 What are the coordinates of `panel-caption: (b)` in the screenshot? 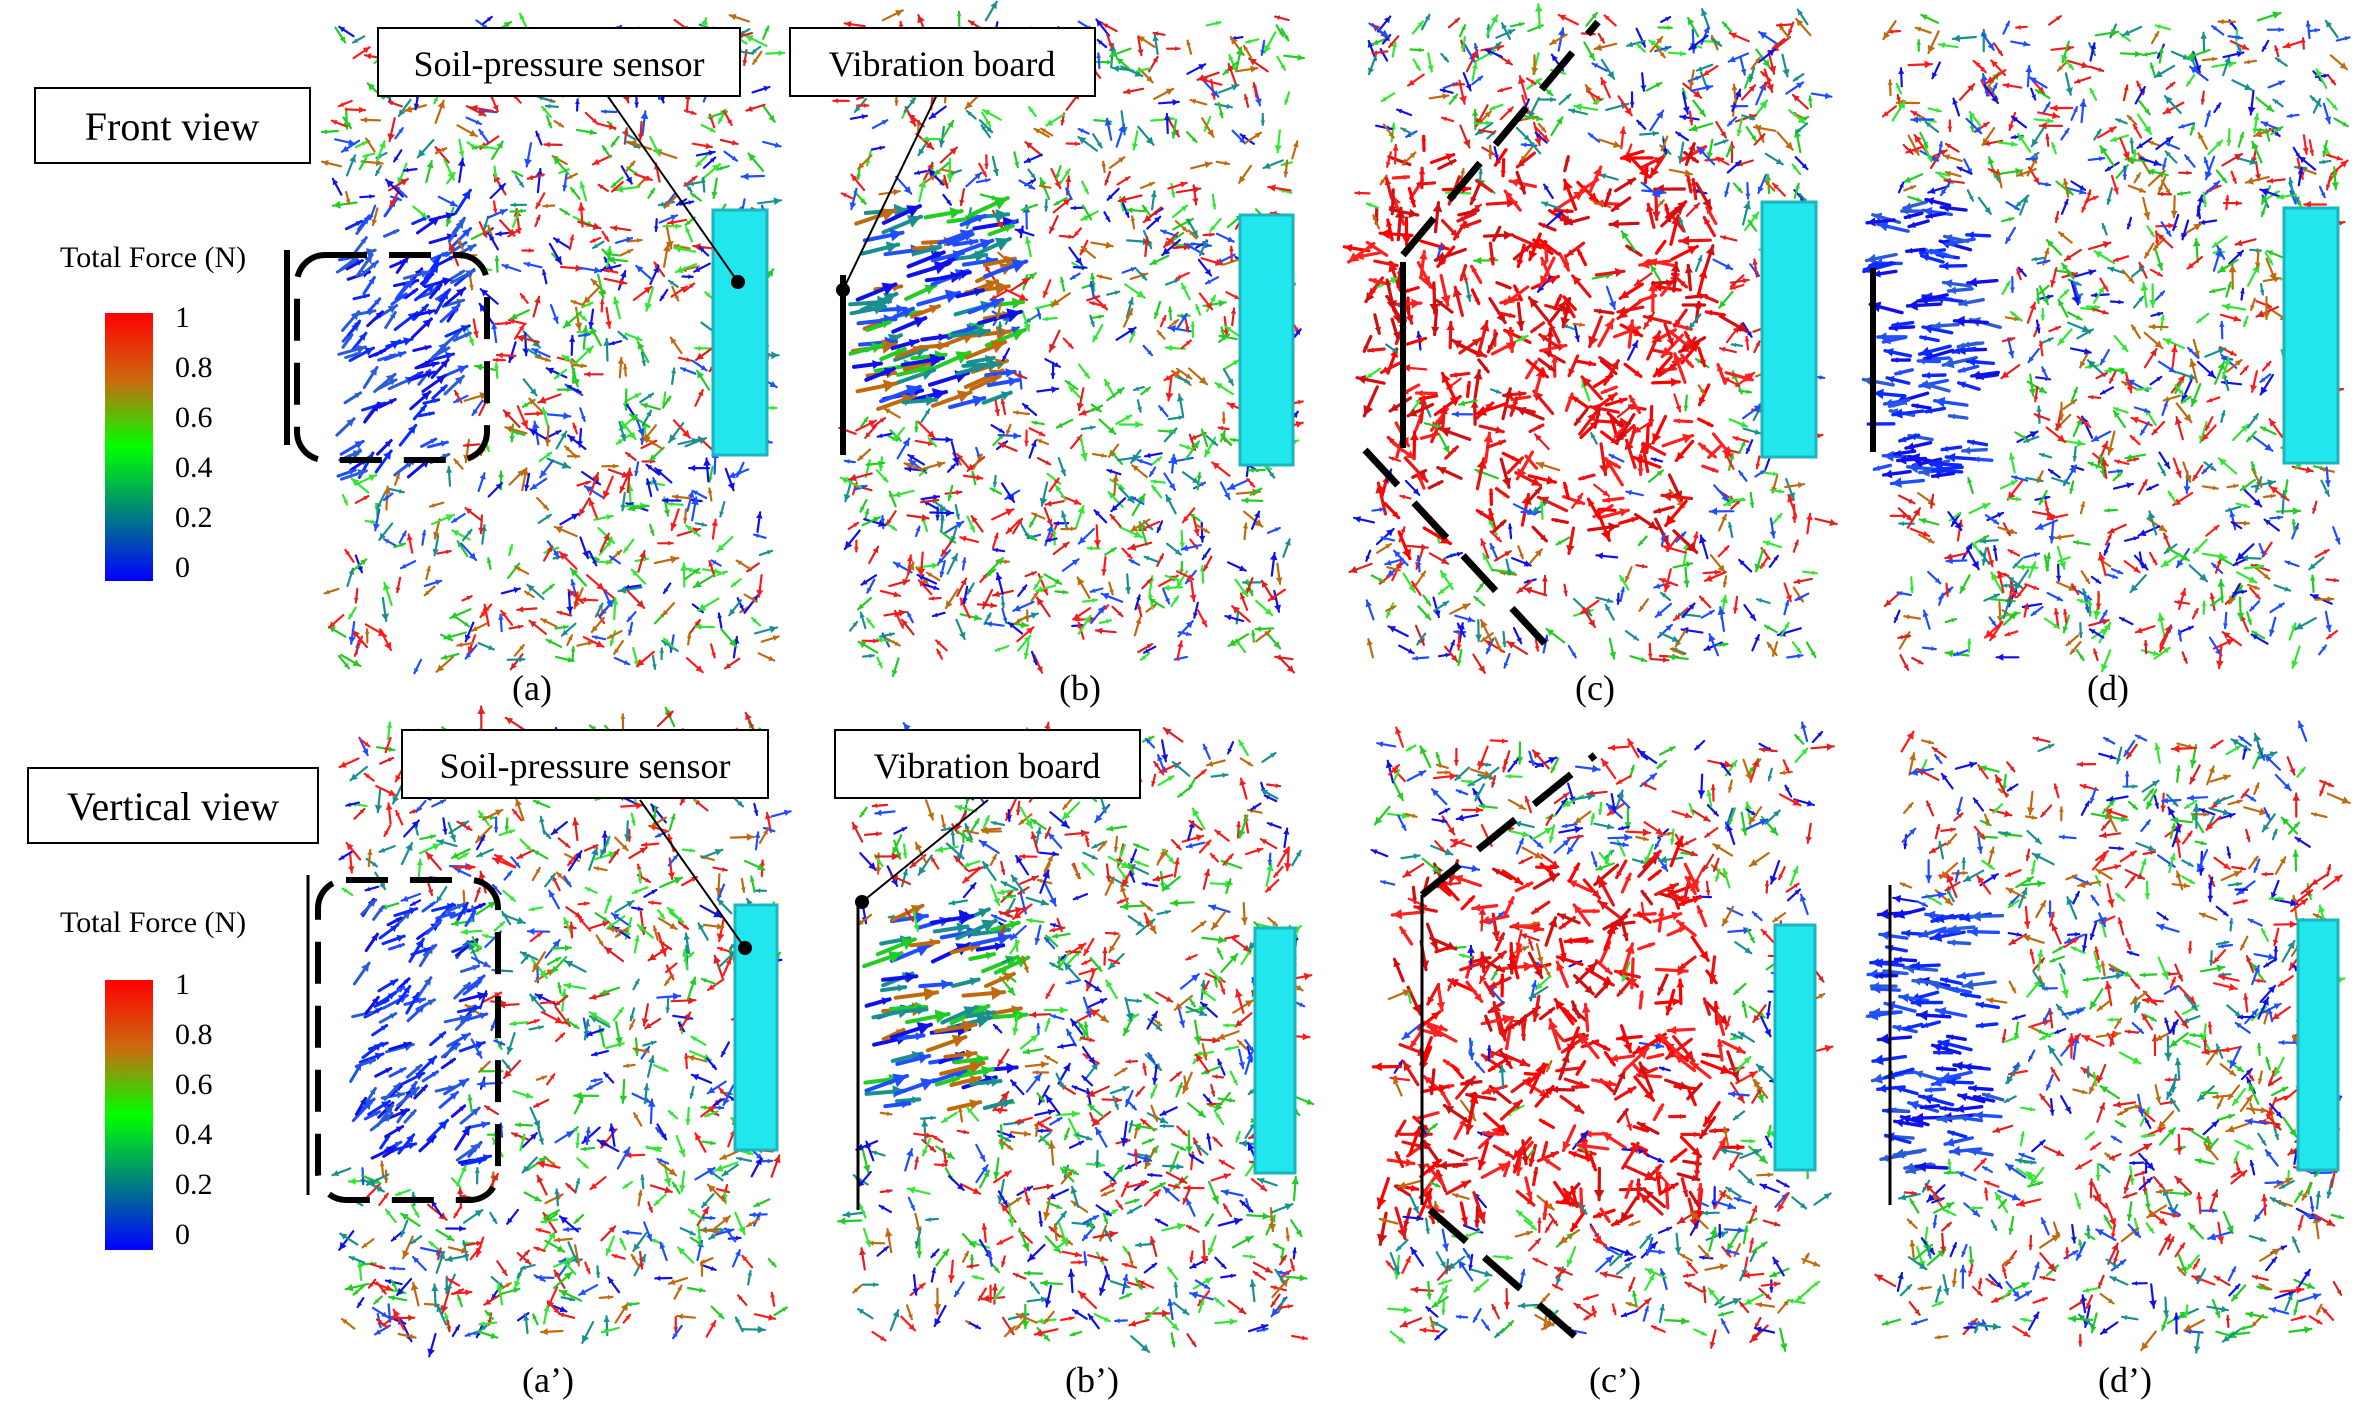 It's located at (1080, 688).